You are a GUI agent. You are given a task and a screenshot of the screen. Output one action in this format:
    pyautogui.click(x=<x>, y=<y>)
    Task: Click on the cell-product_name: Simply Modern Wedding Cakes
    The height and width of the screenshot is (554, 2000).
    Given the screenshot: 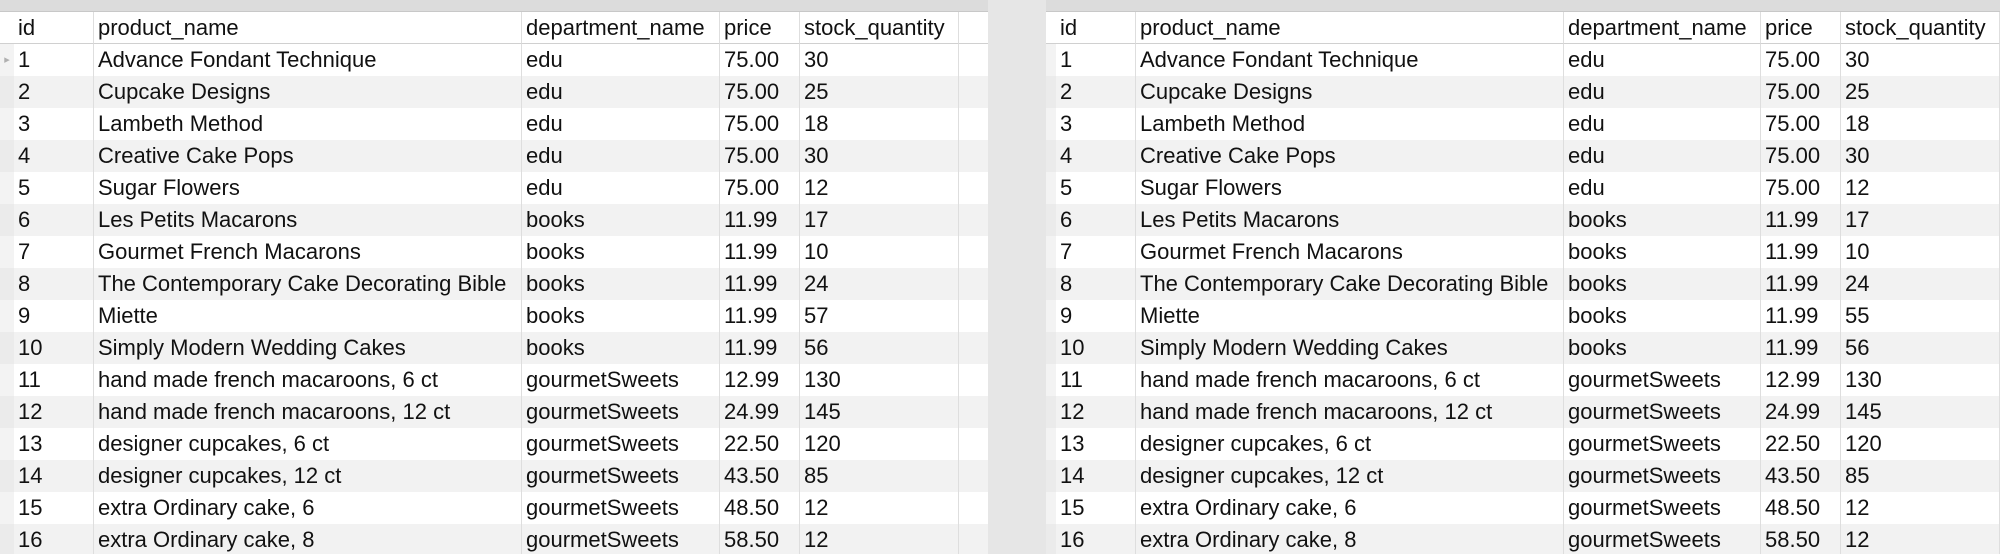 What is the action you would take?
    pyautogui.click(x=308, y=348)
    